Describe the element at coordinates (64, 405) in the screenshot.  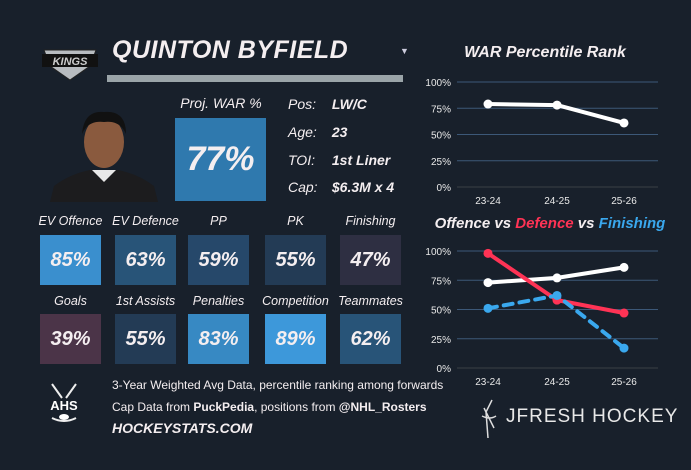
I see `svg-text: AHS` at that location.